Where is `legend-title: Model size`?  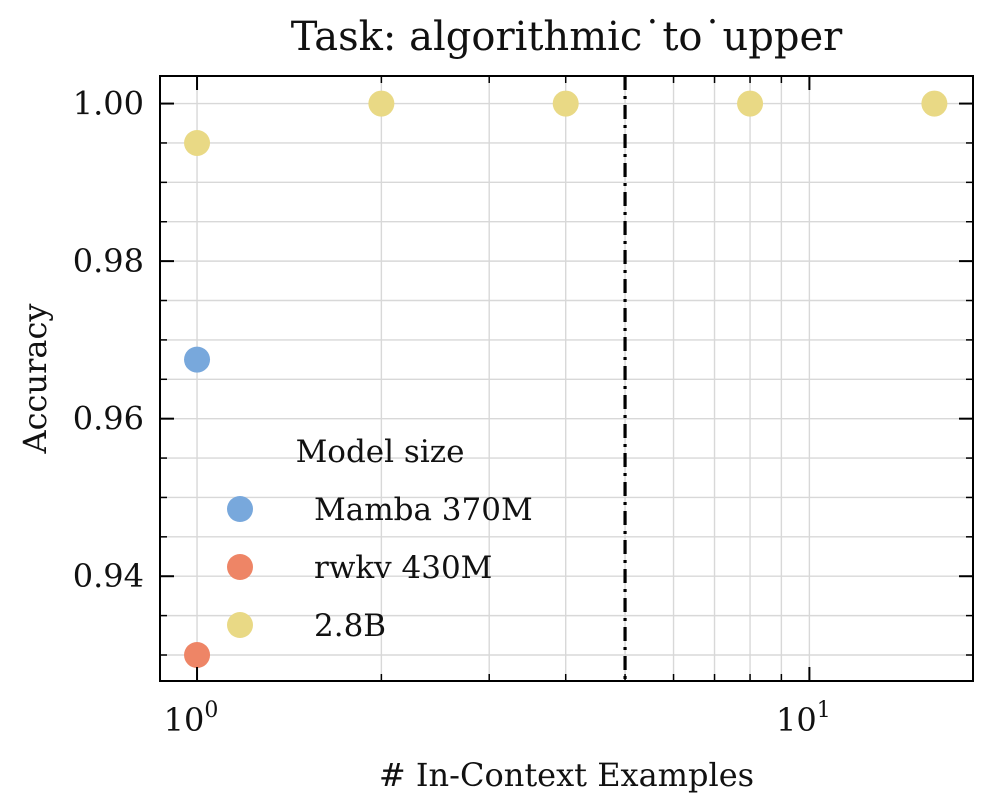
legend-title: Model size is located at coordinates (380, 452).